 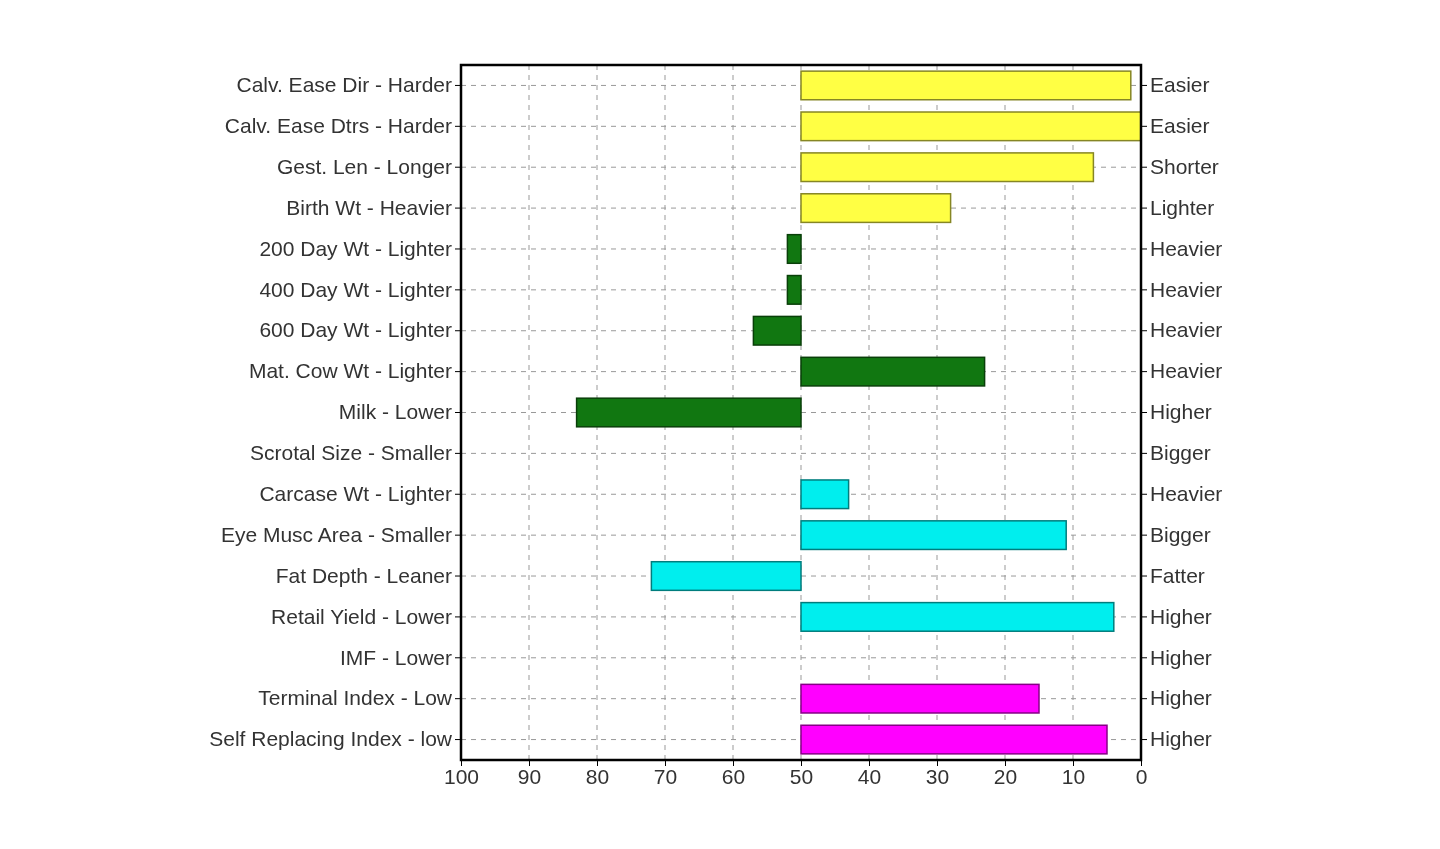 I want to click on x-tick-label: 10, so click(x=1073, y=776).